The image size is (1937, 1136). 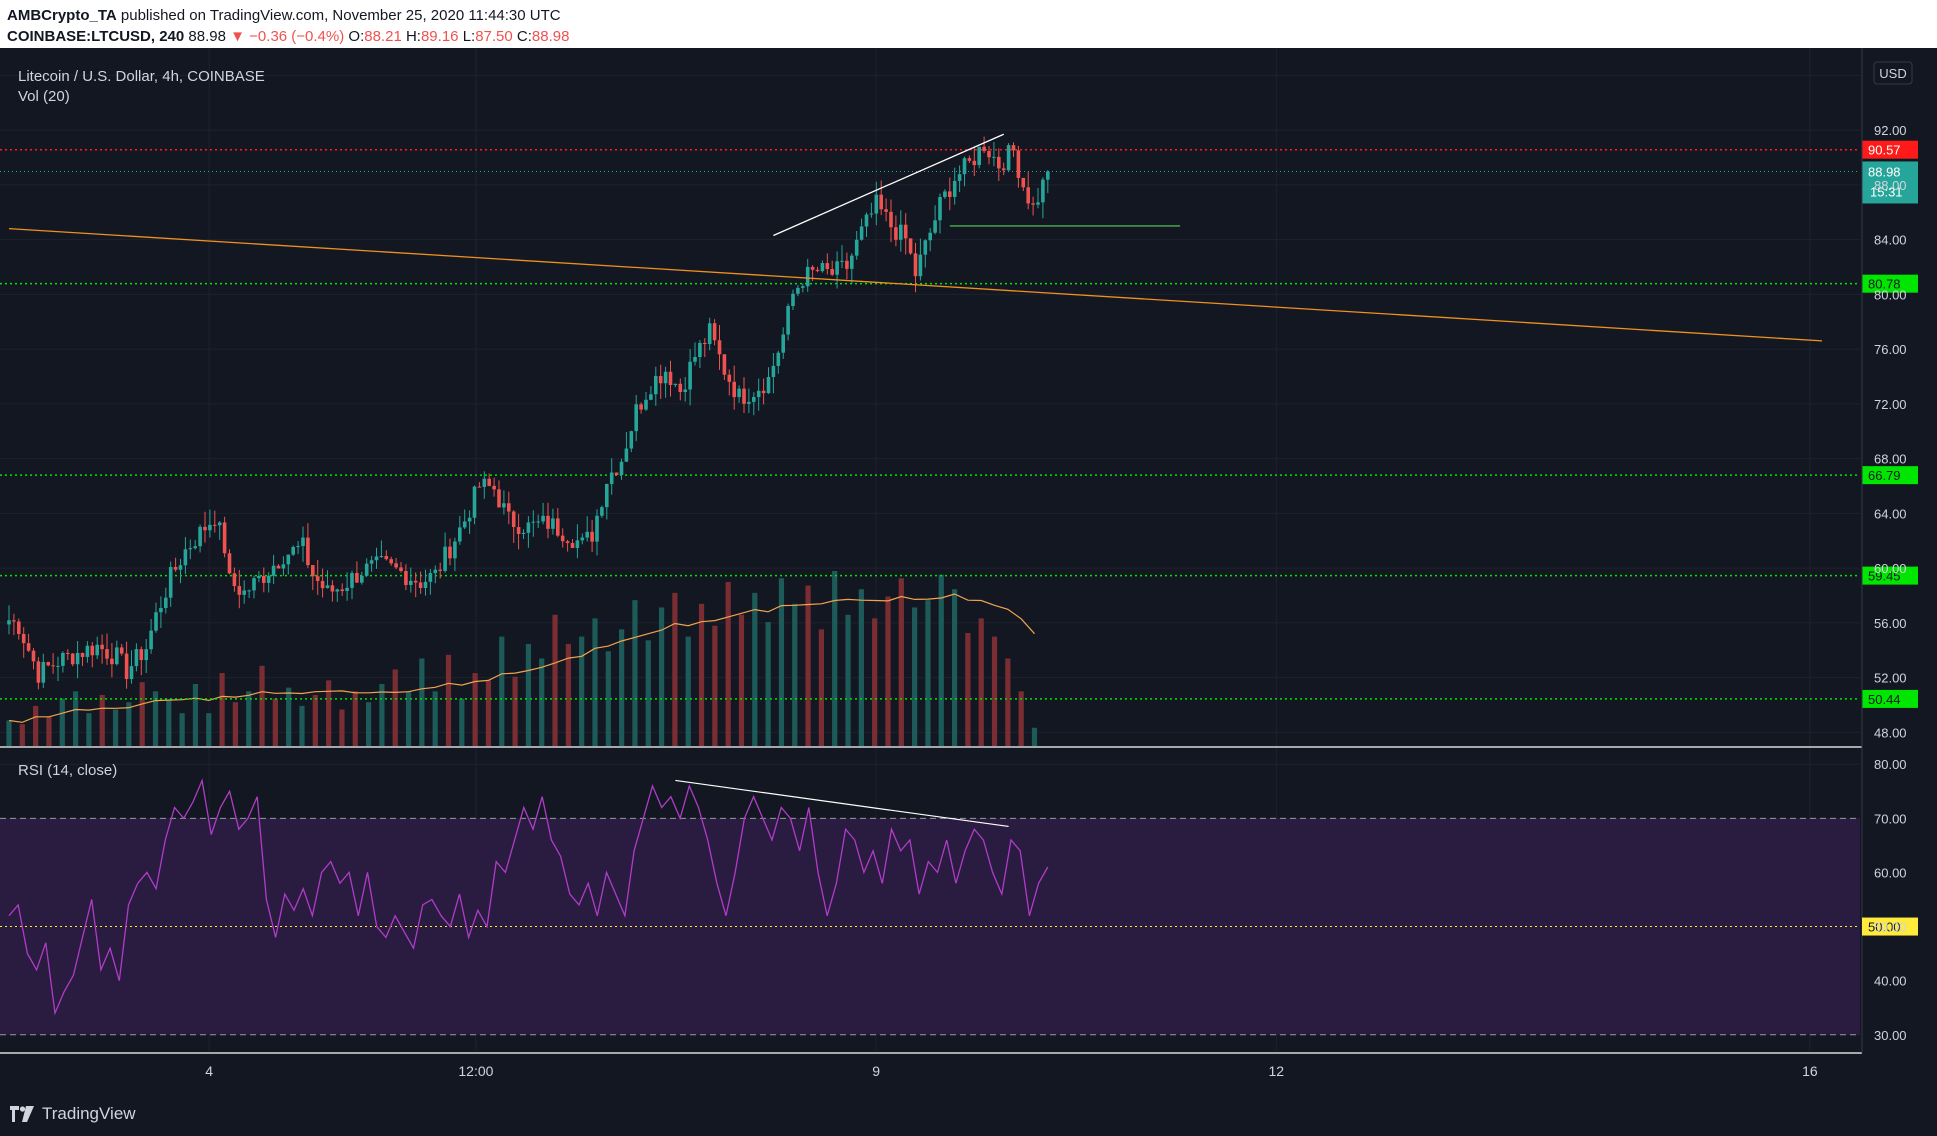 What do you see at coordinates (62, 15) in the screenshot?
I see `publisher-name: AMBCrypto_TA` at bounding box center [62, 15].